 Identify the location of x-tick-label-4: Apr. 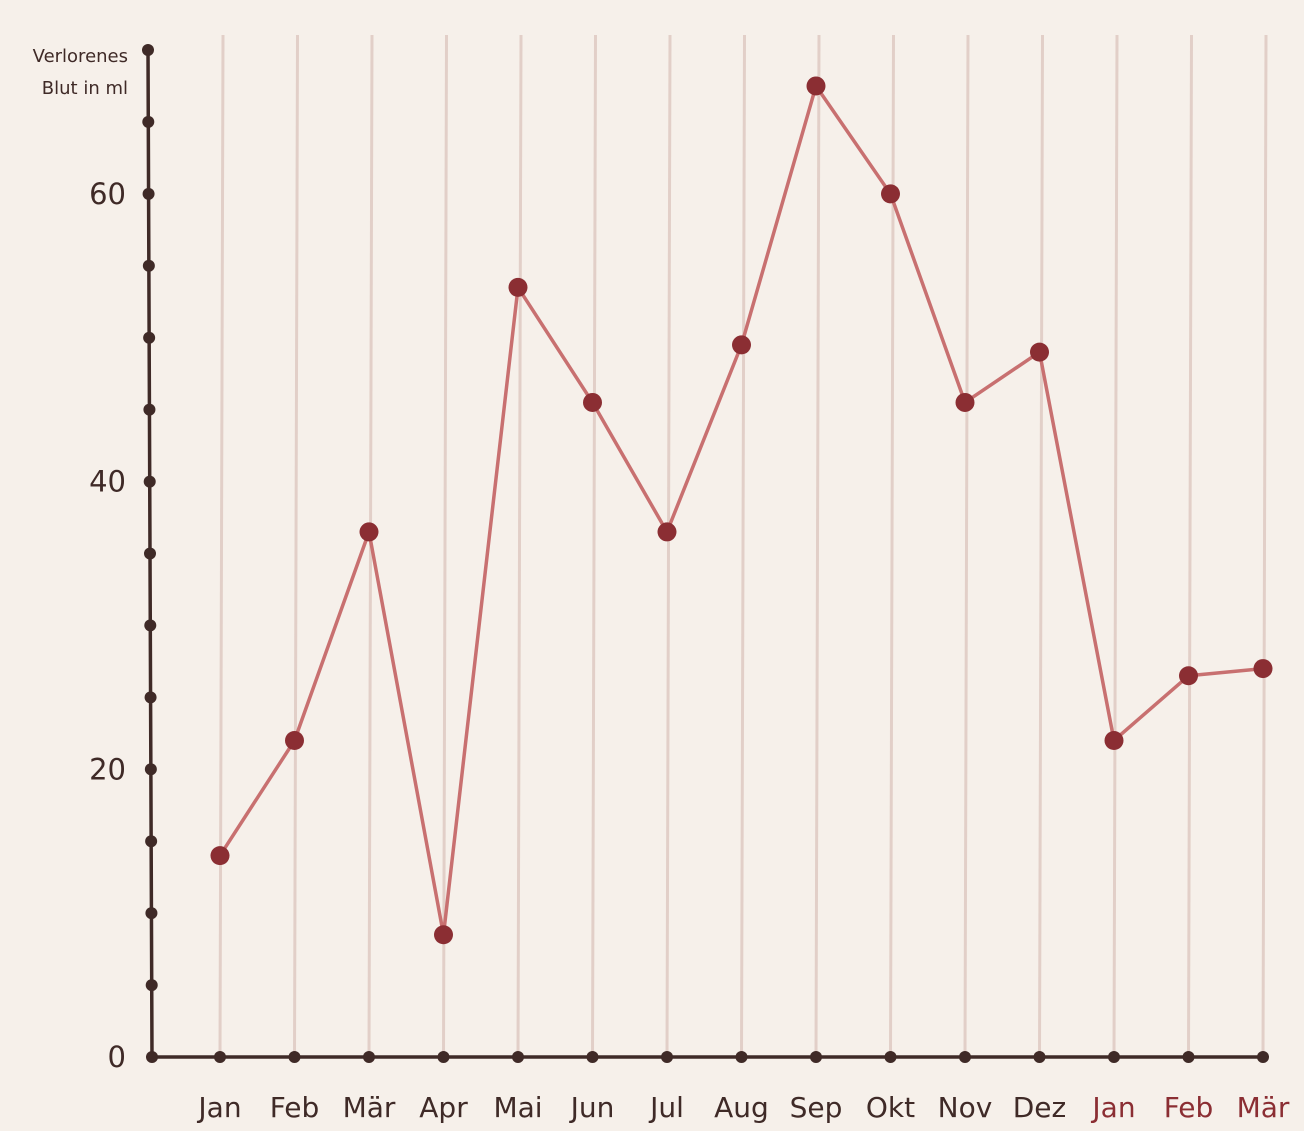
(443, 1107).